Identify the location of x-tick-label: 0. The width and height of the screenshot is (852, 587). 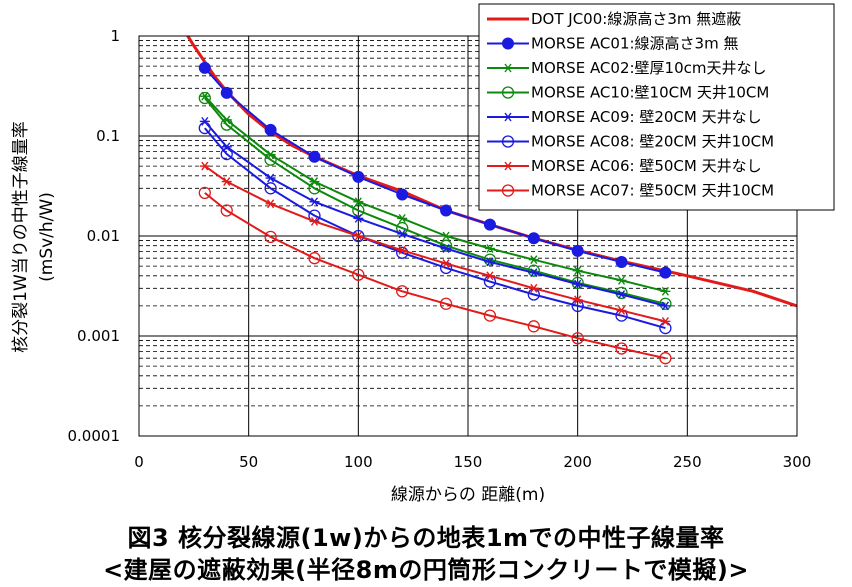
(139, 462).